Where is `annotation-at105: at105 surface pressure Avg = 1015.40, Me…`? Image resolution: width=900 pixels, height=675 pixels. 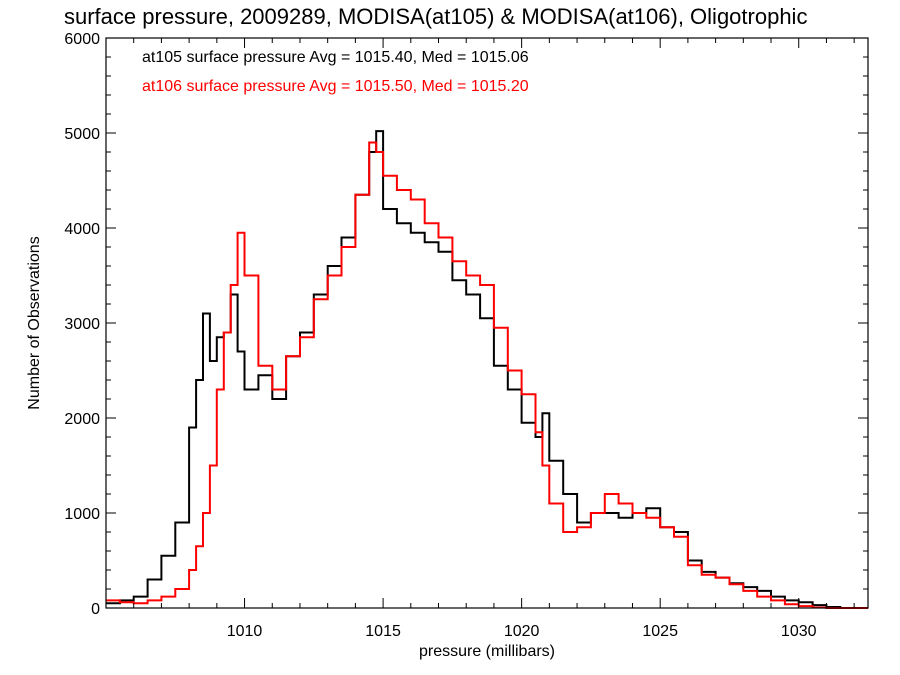
annotation-at105: at105 surface pressure Avg = 1015.40, Me… is located at coordinates (335, 57).